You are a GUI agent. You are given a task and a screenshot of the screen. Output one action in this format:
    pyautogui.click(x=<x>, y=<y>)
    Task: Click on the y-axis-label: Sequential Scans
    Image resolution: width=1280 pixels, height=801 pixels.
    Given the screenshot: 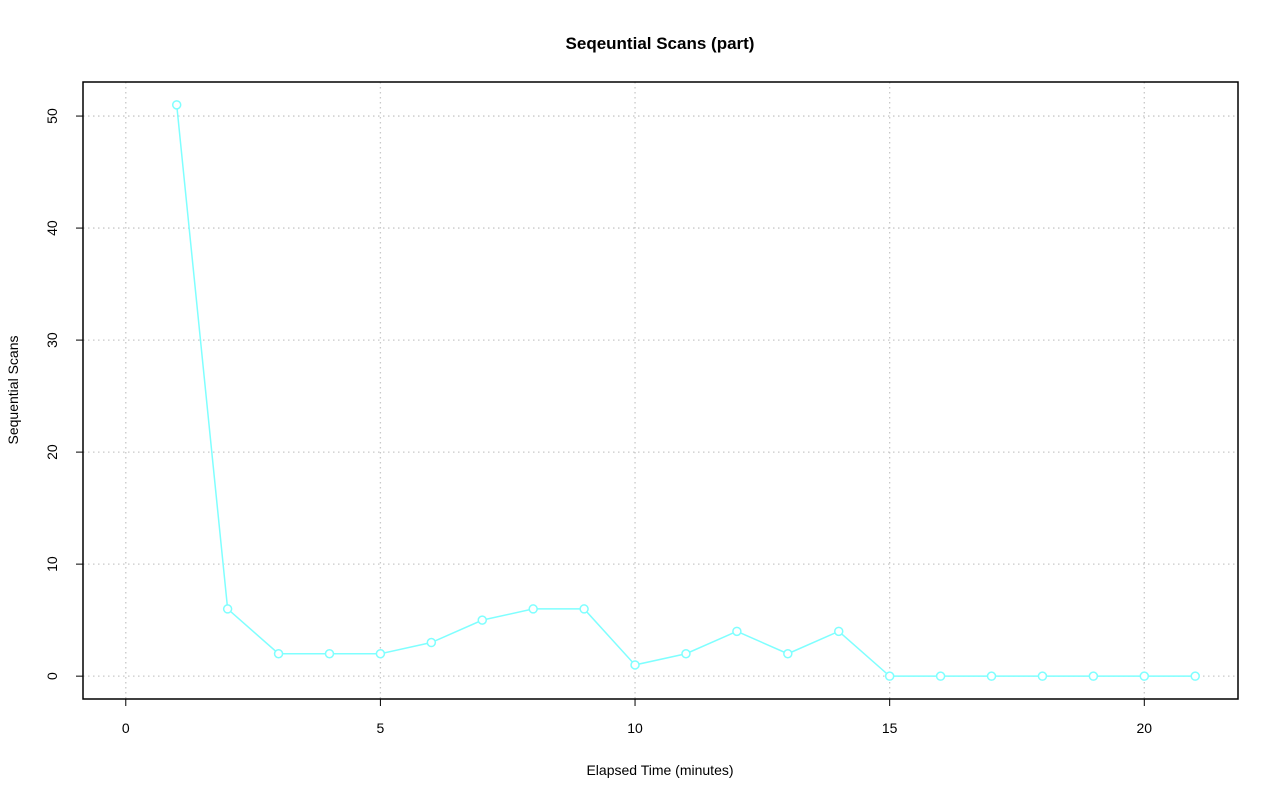 What is the action you would take?
    pyautogui.click(x=13, y=390)
    